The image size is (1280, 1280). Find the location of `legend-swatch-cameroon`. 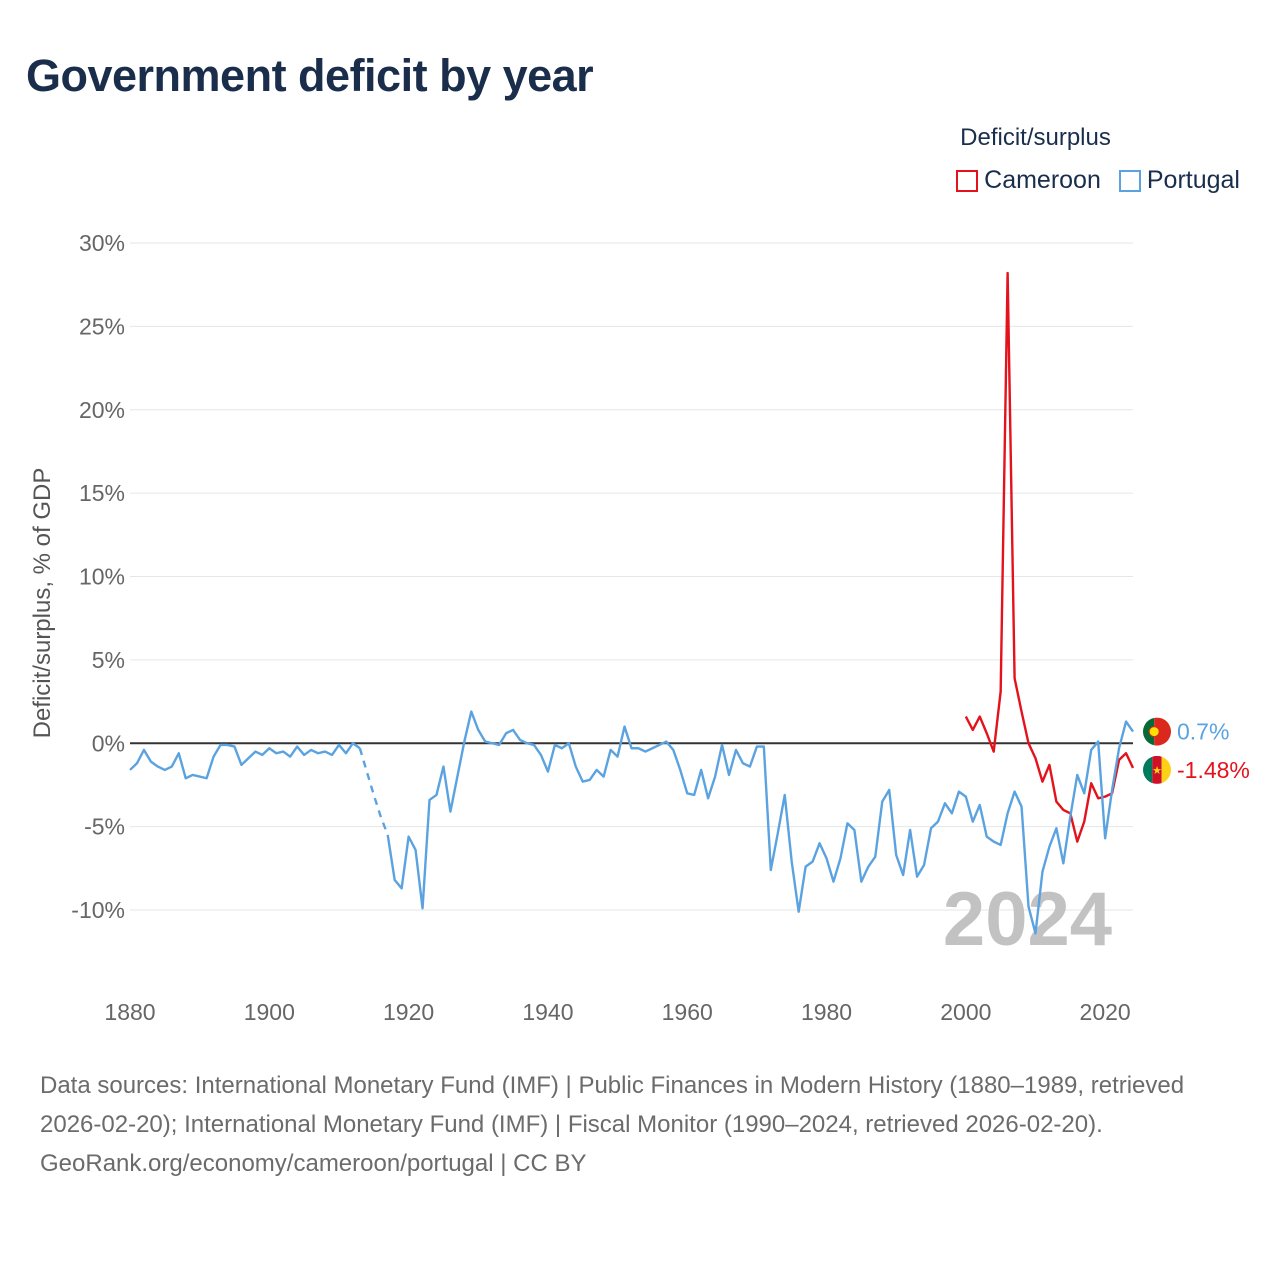

legend-swatch-cameroon is located at coordinates (967, 180).